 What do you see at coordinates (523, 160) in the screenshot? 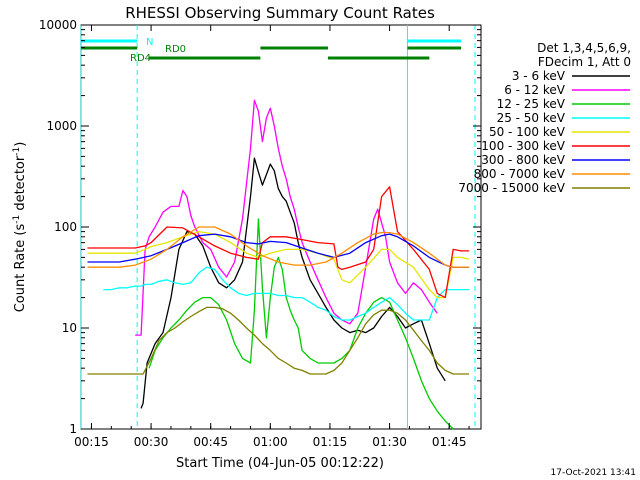
I see `legend-label-6: 300 - 800 keV` at bounding box center [523, 160].